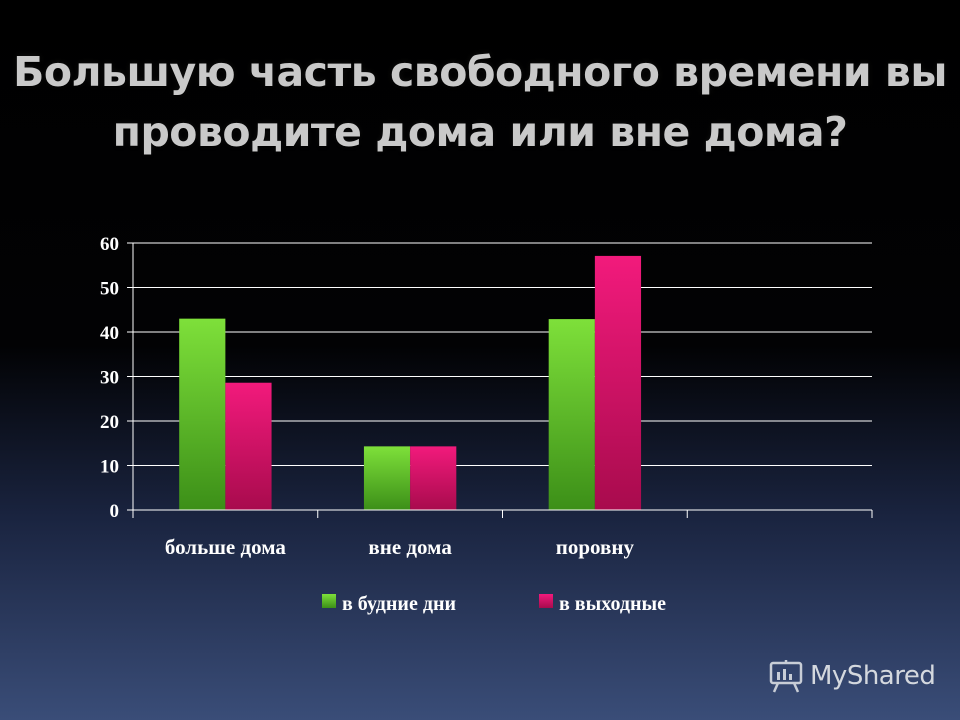 This screenshot has height=720, width=960. Describe the element at coordinates (612, 604) in the screenshot. I see `legend-label-weekends: в выходные` at that location.